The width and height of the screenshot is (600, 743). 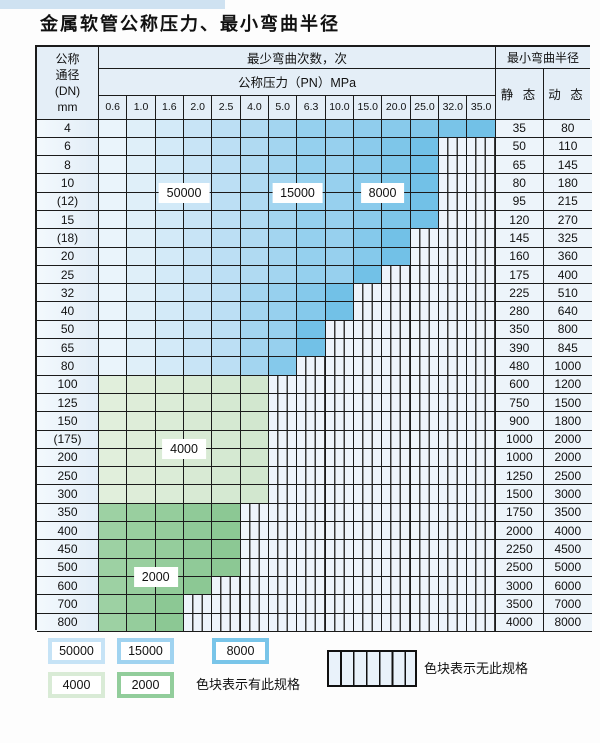 What do you see at coordinates (519, 549) in the screenshot?
I see `static-radius-cell: 2250` at bounding box center [519, 549].